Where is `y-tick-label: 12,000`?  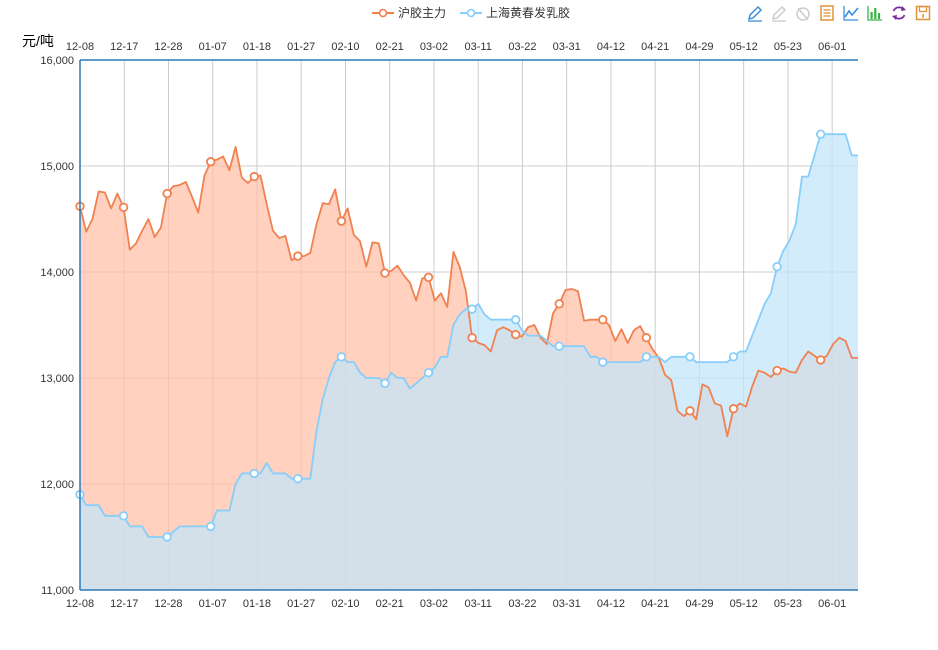 y-tick-label: 12,000 is located at coordinates (57, 485).